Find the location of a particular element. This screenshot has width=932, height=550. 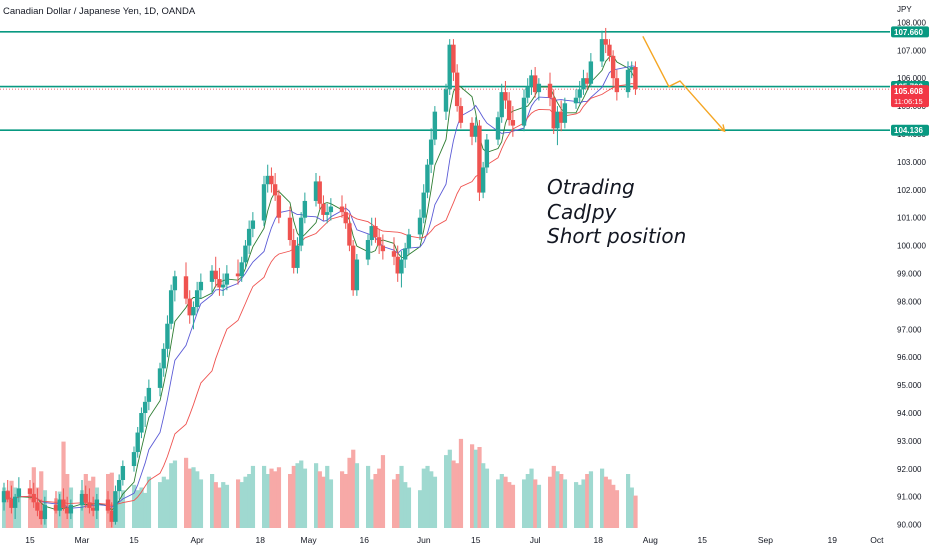

time-axis: 15 Mar 15 Apr 18 May 16 Jun 15 Jul 18 Aug 15 Sep 19 Oct is located at coordinates (454, 540).